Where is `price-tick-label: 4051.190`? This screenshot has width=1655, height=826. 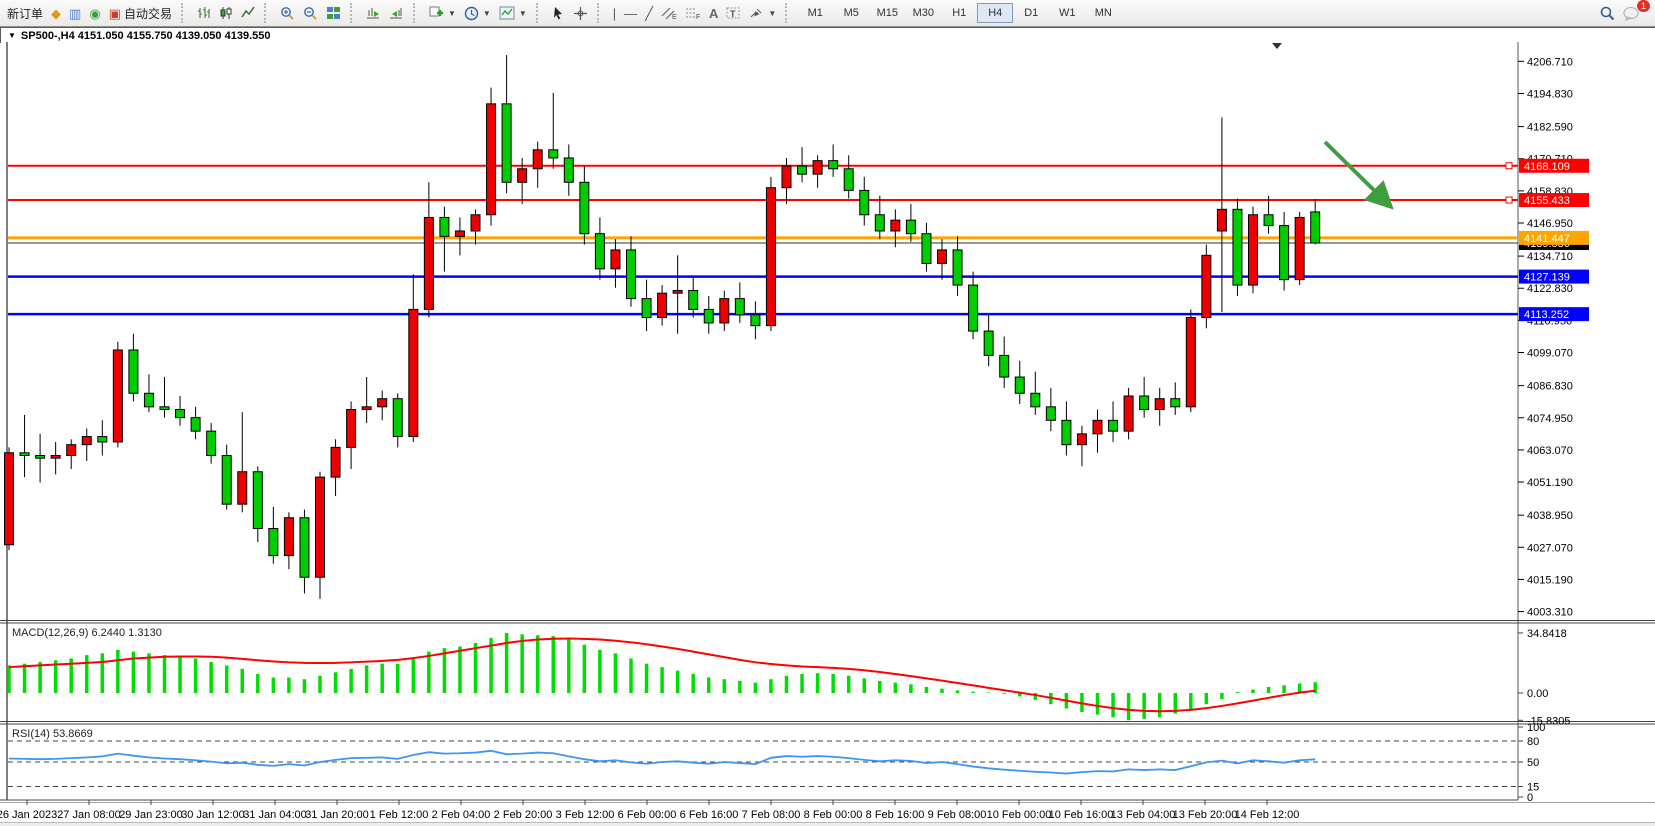 price-tick-label: 4051.190 is located at coordinates (1550, 483).